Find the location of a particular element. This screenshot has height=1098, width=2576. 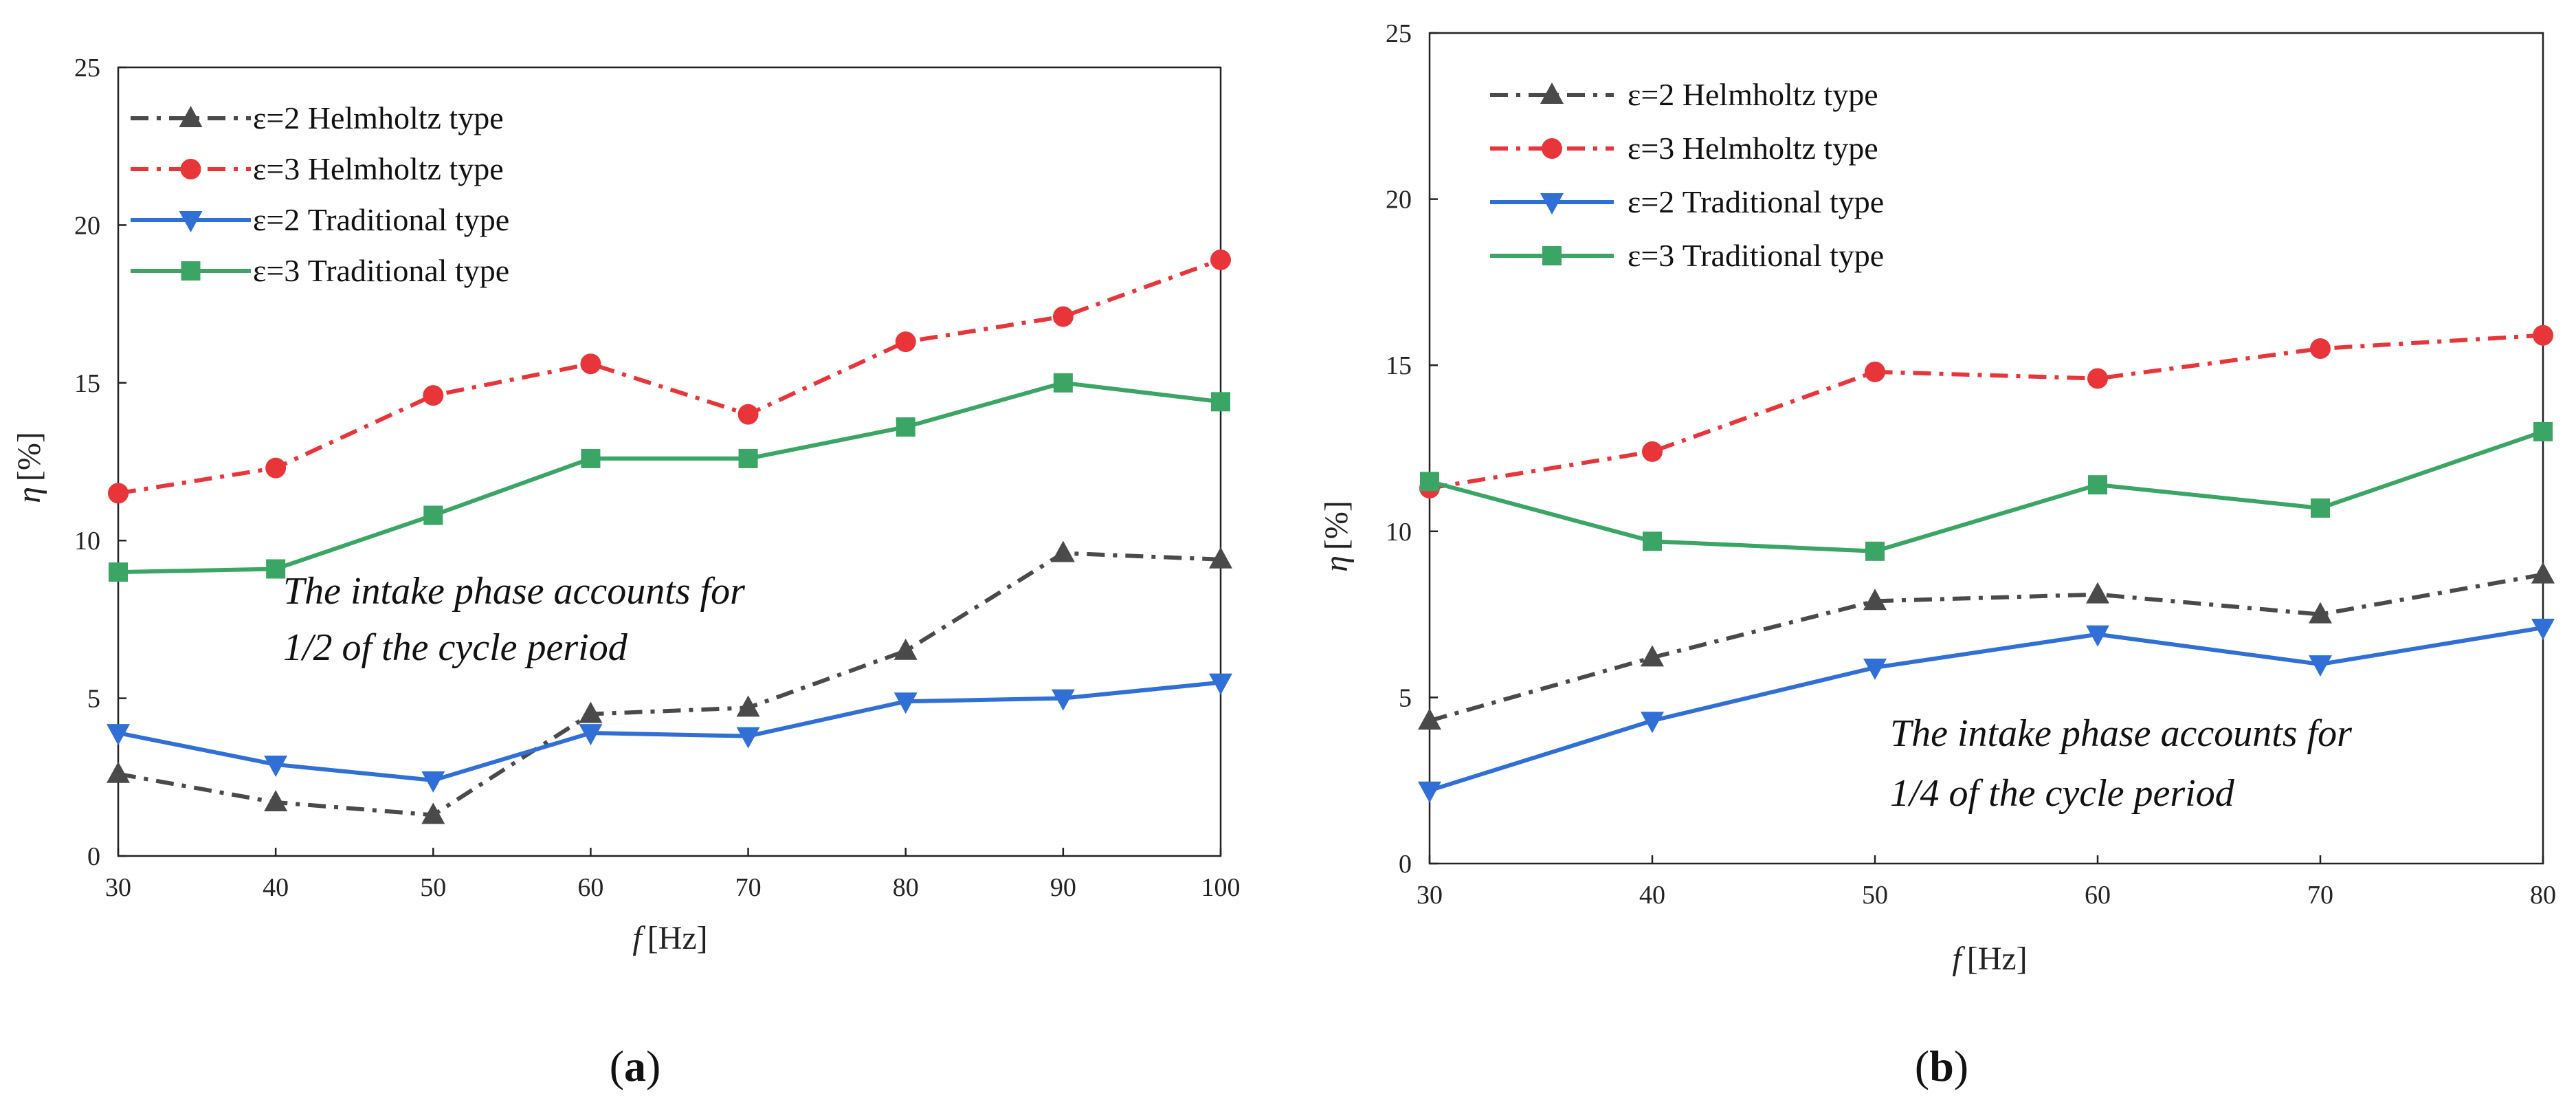

chart-b-y-tick-label: 15 is located at coordinates (1399, 365).